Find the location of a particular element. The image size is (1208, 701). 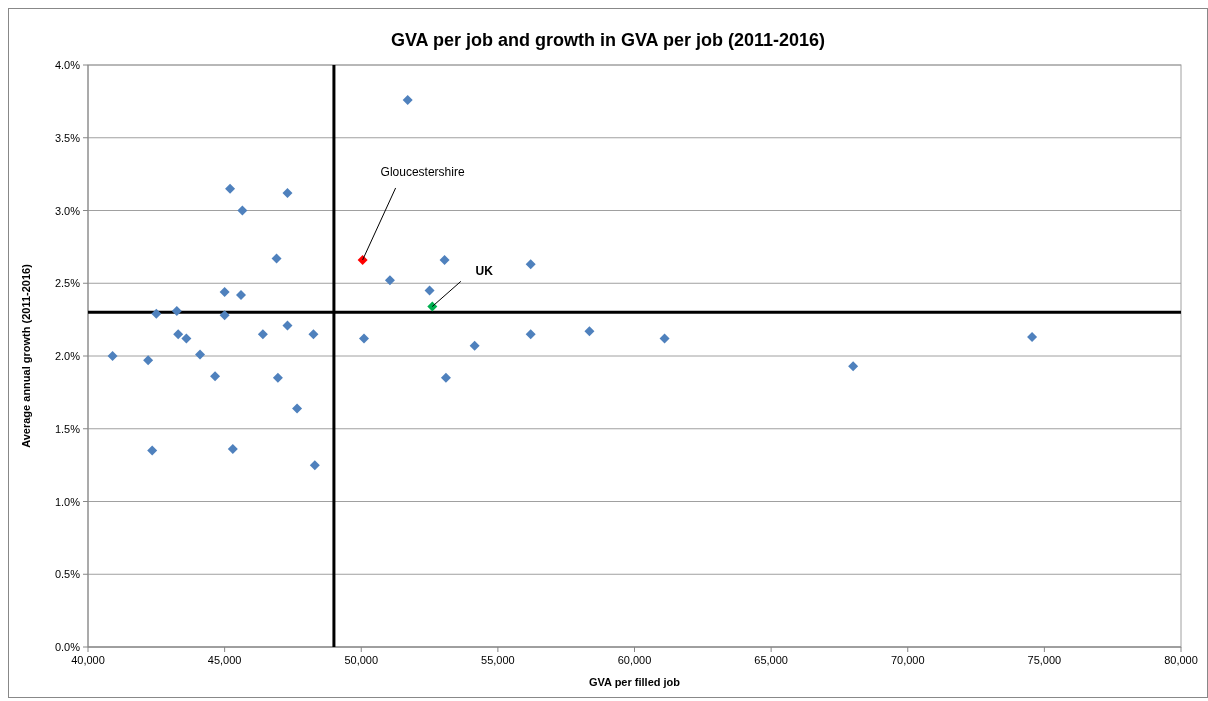

y-tick-label: 2.0% is located at coordinates (67, 356).